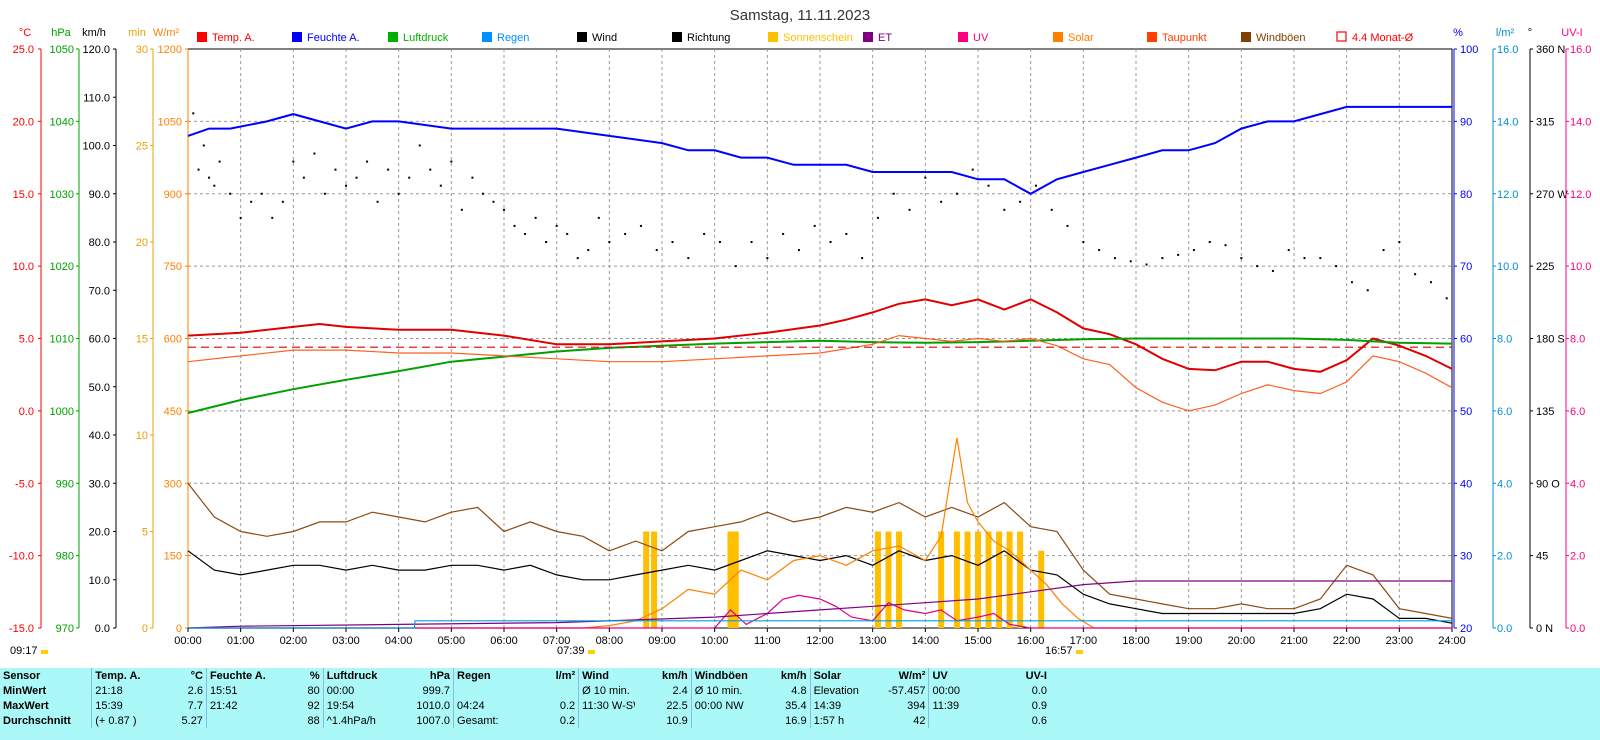 The width and height of the screenshot is (1600, 740). What do you see at coordinates (142, 50) in the screenshot?
I see `left-axis-tick-label: 30` at bounding box center [142, 50].